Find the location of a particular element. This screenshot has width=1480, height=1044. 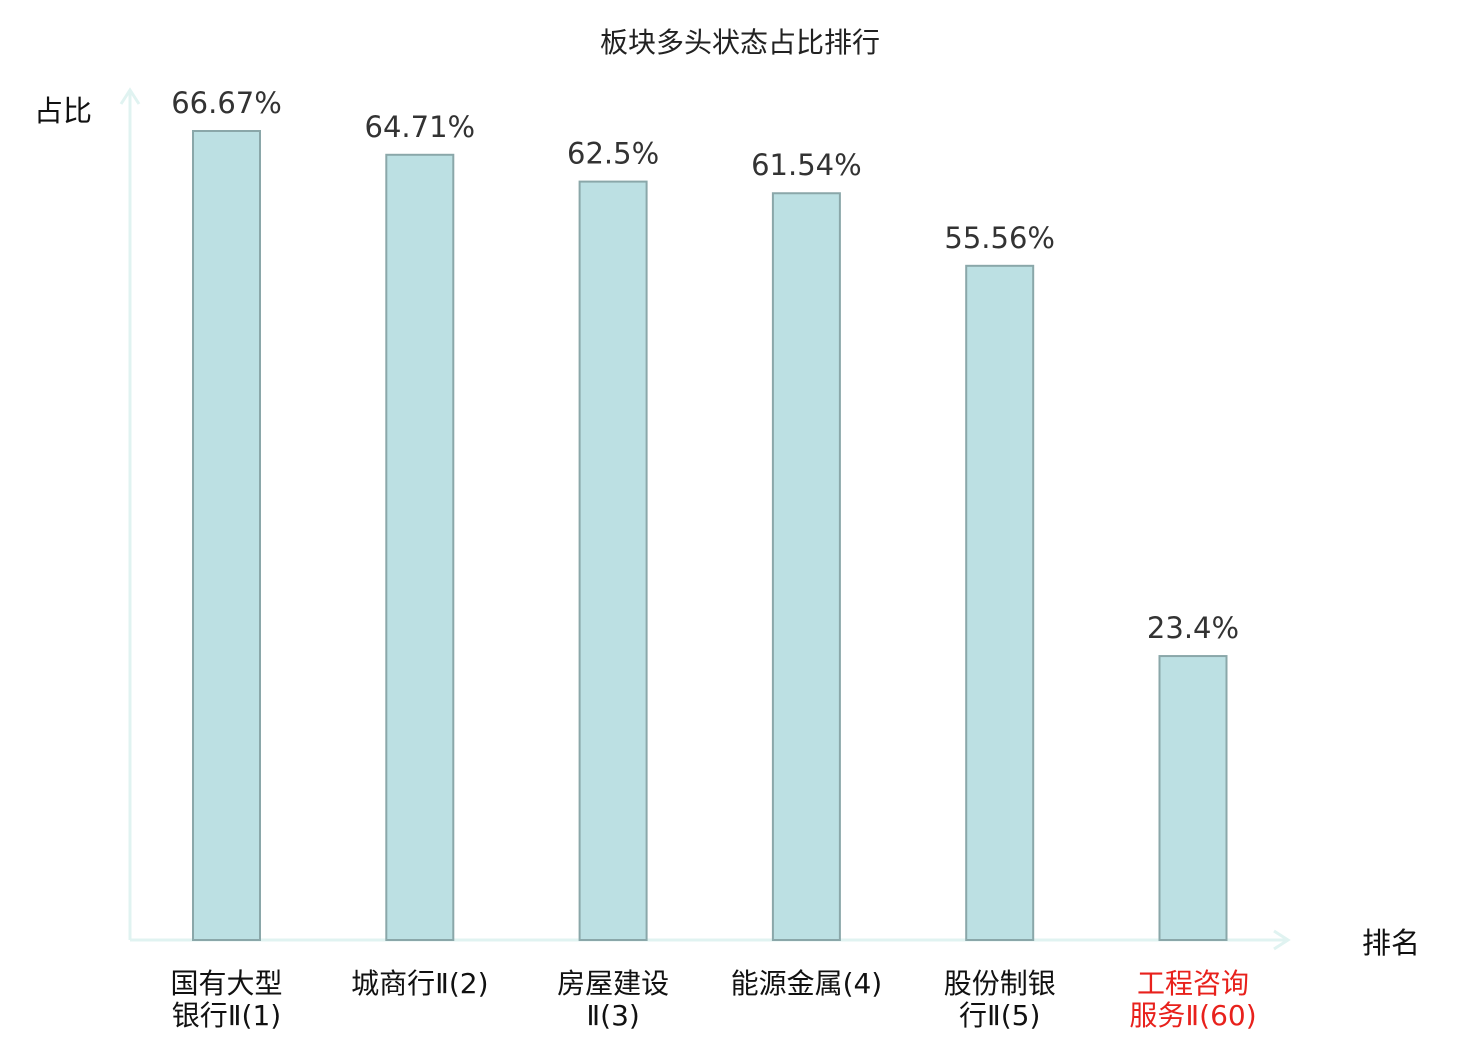

x-axis-label: 排名 is located at coordinates (1391, 943).